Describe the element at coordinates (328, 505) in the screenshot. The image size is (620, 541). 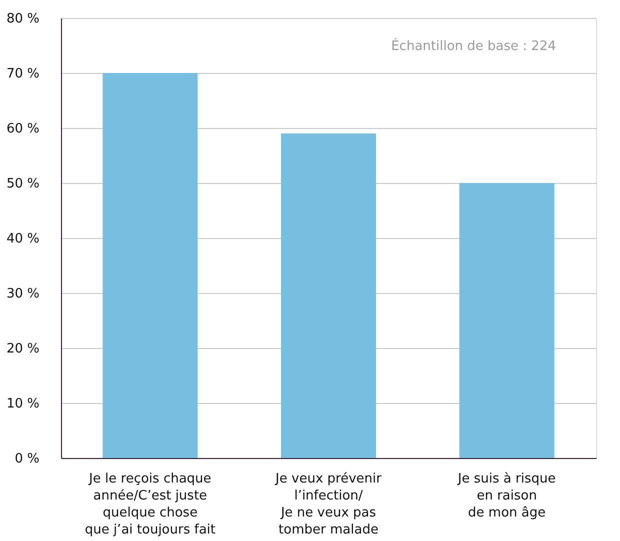
I see `x-tick-label: Je veux prévenir l’infection/ Je ne veux pas tomber malade` at that location.